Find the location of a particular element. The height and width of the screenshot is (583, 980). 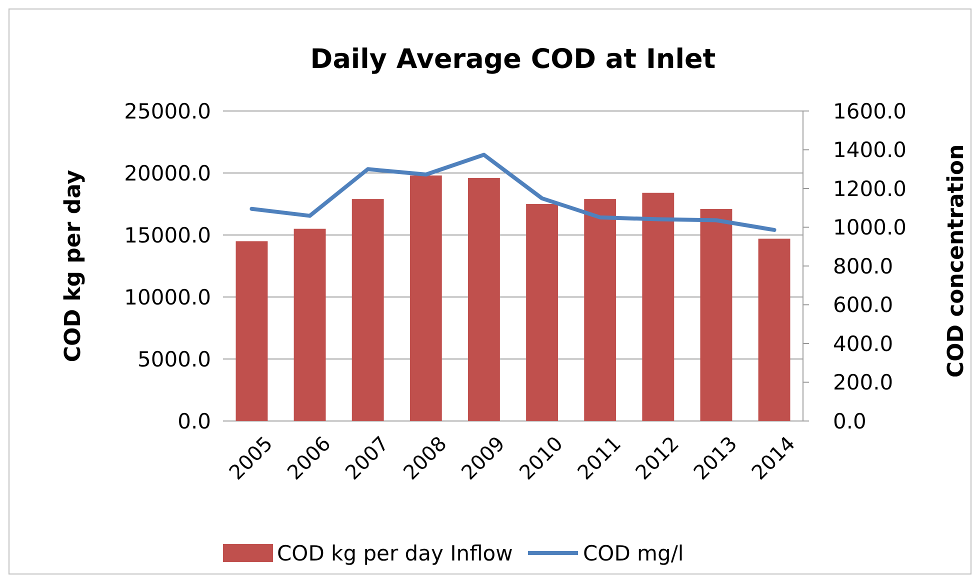

y2-tick-label: 600.0 is located at coordinates (863, 305).